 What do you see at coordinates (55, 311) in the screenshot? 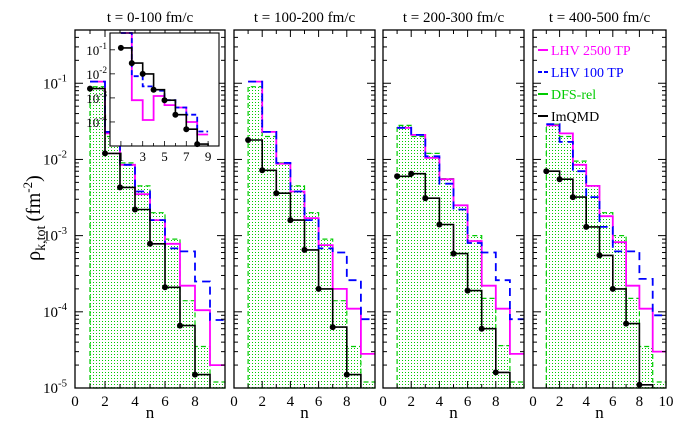
I see `y-tick-label: 10⁻⁴` at bounding box center [55, 311].